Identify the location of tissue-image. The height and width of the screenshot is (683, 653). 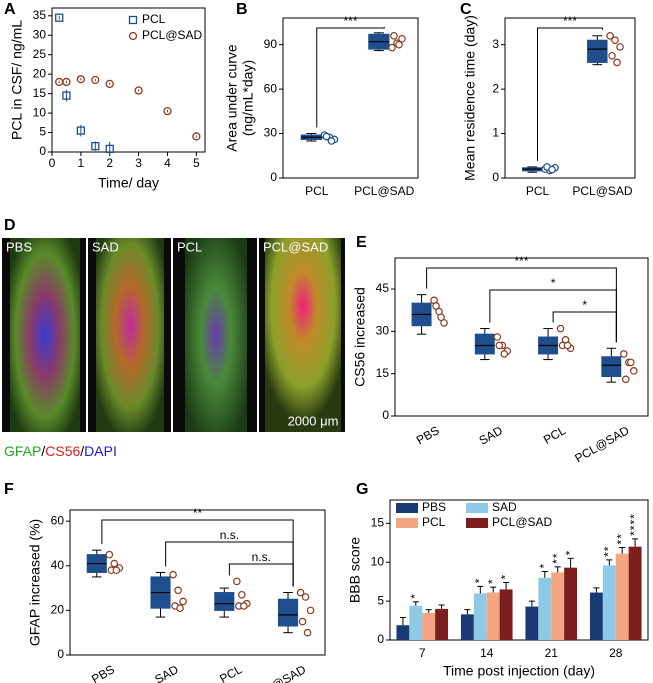
(216, 335).